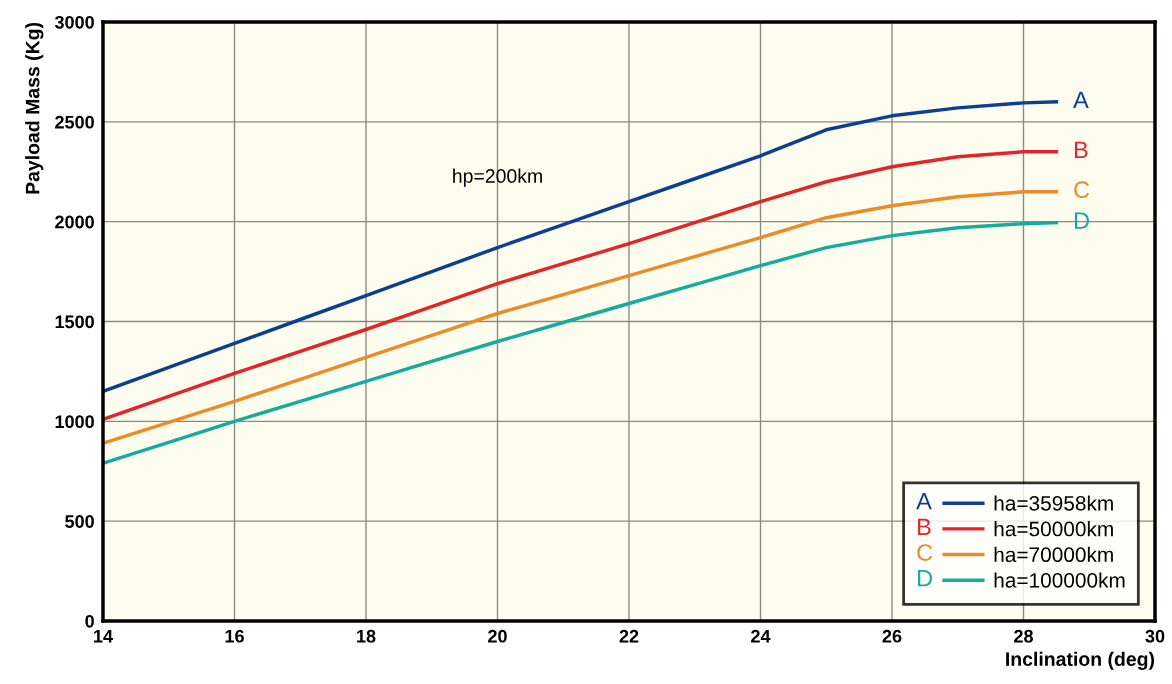 This screenshot has height=684, width=1172. I want to click on annotation: A, so click(1081, 99).